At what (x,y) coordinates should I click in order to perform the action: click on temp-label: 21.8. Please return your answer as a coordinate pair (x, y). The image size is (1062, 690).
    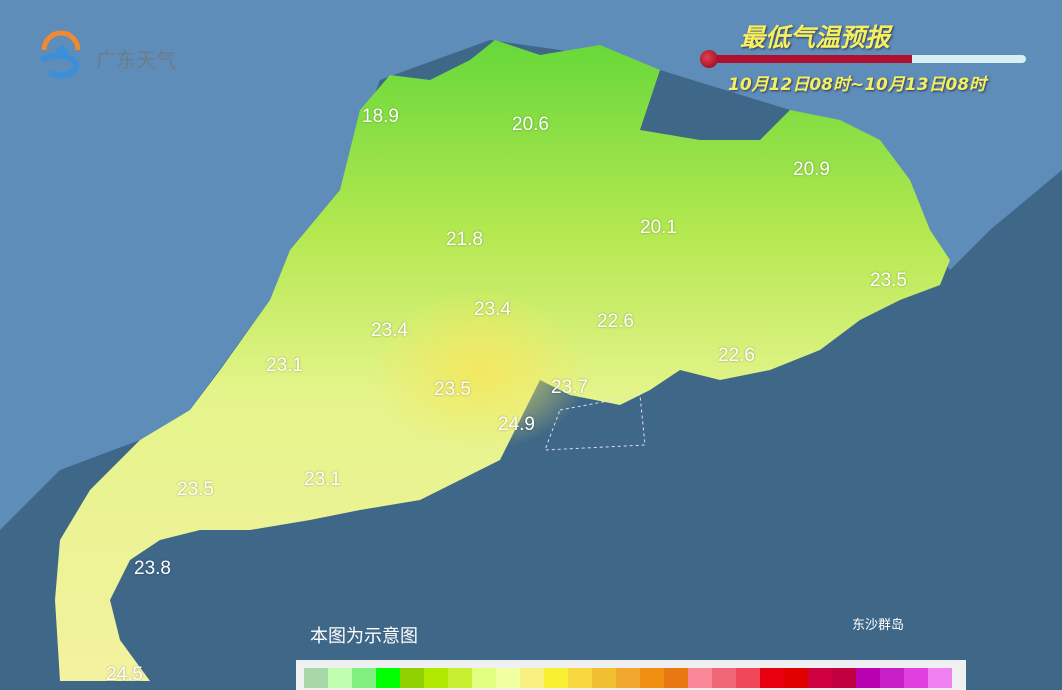
    Looking at the image, I should click on (464, 239).